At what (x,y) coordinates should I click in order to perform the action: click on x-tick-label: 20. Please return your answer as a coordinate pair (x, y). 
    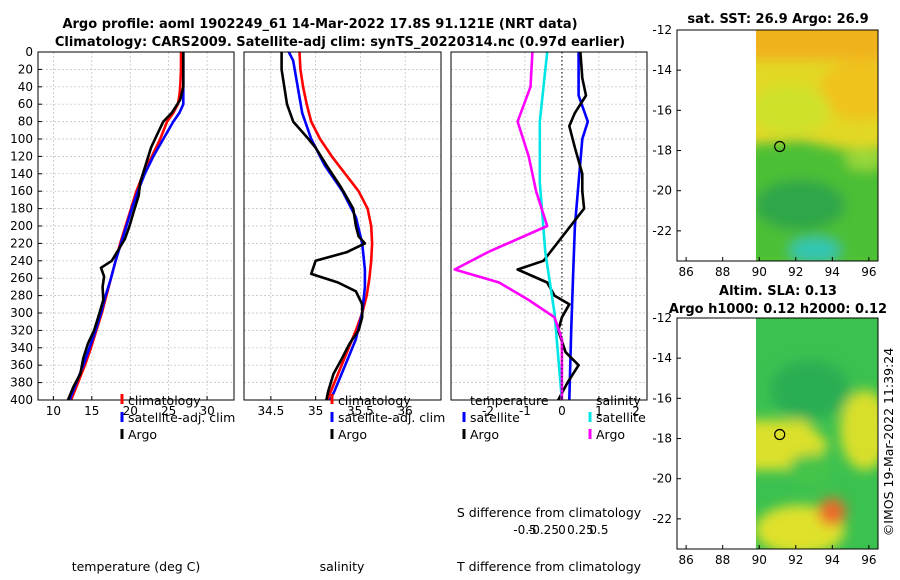
    Looking at the image, I should click on (130, 411).